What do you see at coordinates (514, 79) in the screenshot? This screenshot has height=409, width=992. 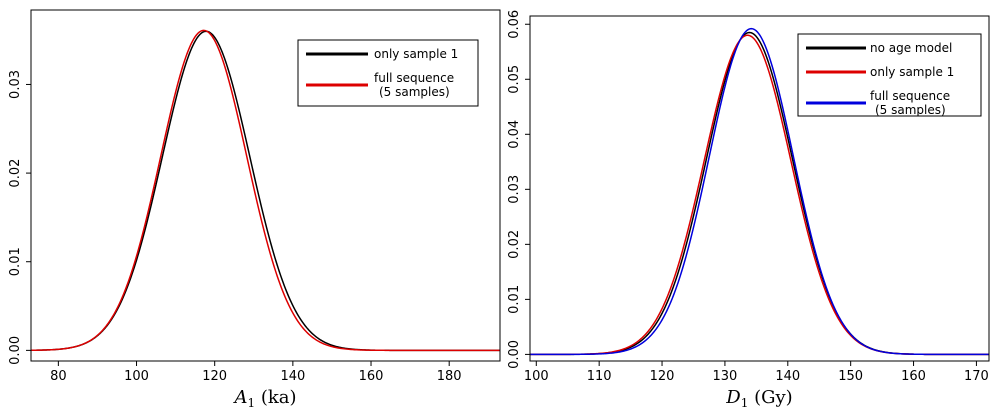 I see `y-tick-label: 0.05` at bounding box center [514, 79].